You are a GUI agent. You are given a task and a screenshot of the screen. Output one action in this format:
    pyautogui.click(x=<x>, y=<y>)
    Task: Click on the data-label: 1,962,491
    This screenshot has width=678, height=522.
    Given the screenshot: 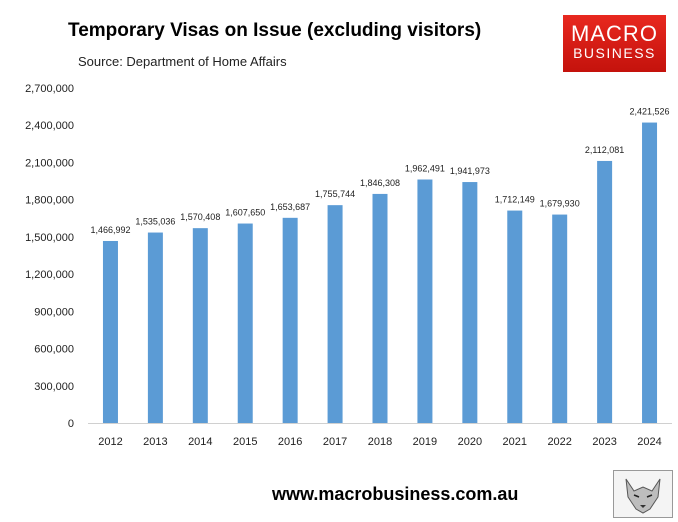 What is the action you would take?
    pyautogui.click(x=425, y=169)
    